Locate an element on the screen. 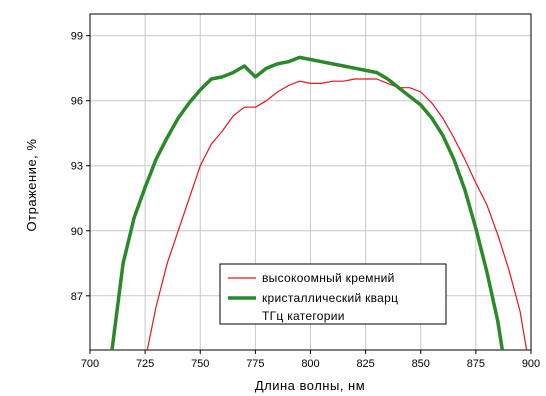  x-tick-label: 800 is located at coordinates (310, 364).